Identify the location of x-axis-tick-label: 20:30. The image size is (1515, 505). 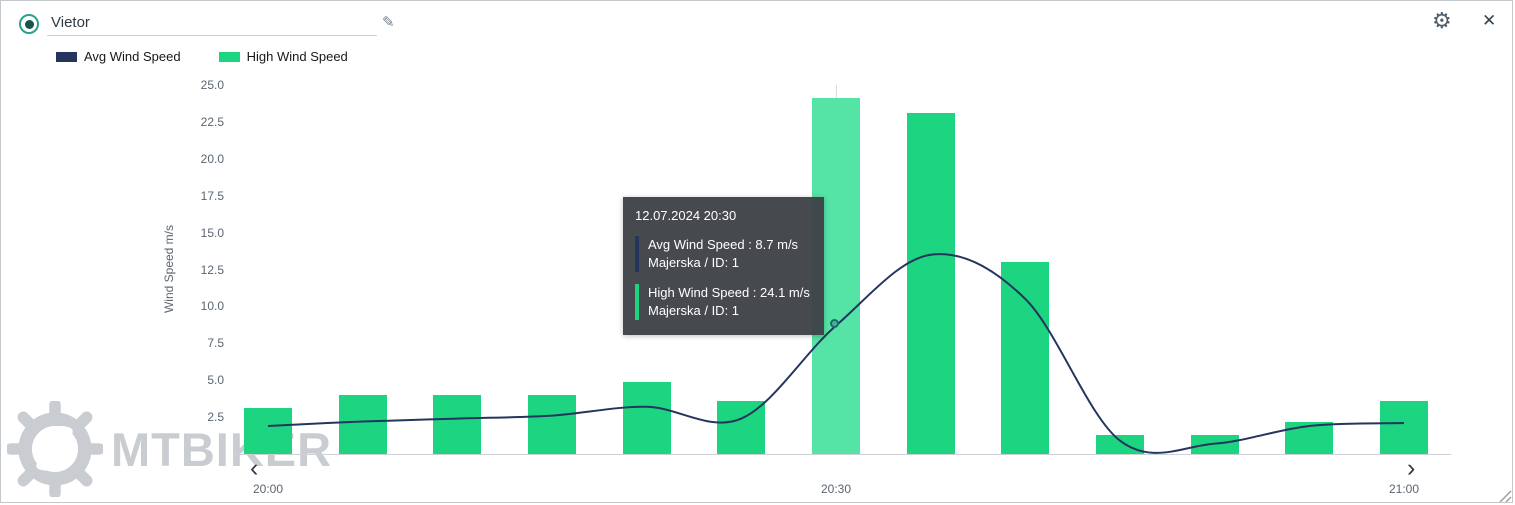
(836, 489).